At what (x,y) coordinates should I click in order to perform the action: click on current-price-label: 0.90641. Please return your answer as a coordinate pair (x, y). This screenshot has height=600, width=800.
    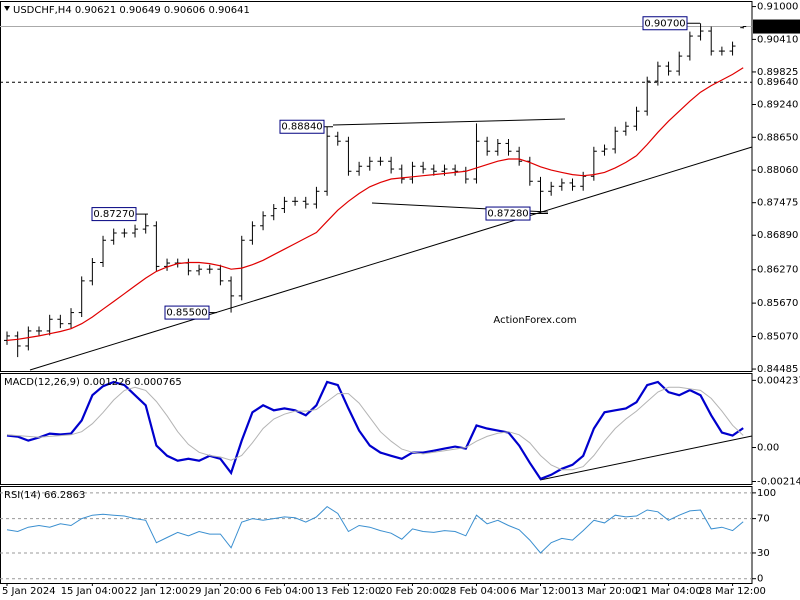
    Looking at the image, I should click on (777, 27).